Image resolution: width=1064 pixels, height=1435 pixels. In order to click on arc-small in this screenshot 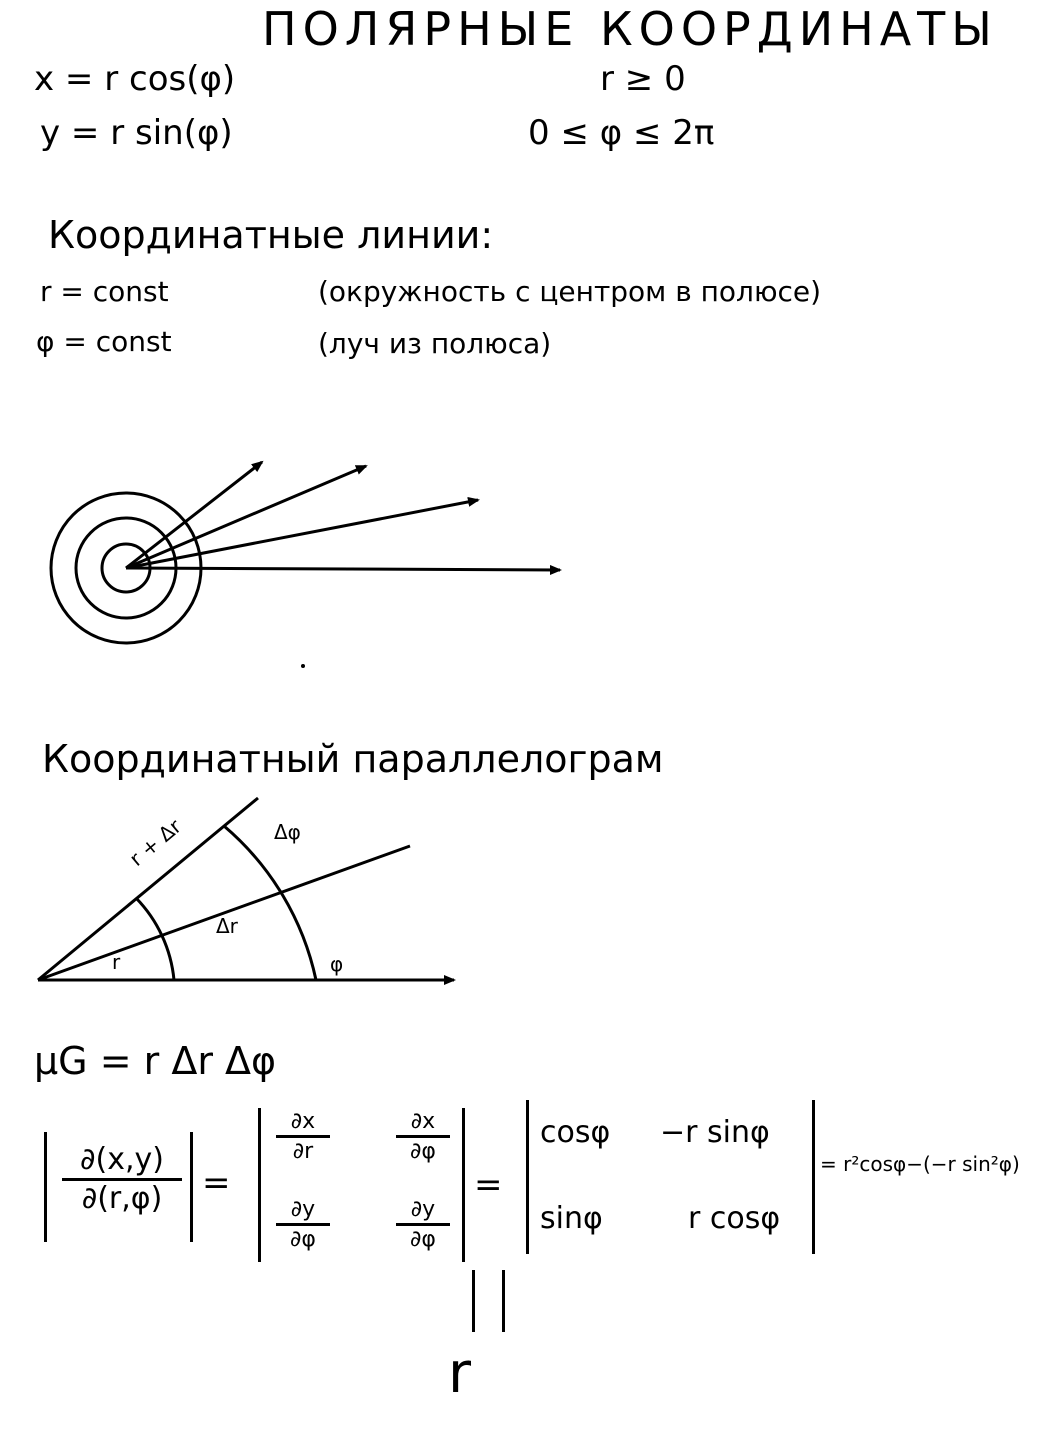, I will do `click(155, 938)`.